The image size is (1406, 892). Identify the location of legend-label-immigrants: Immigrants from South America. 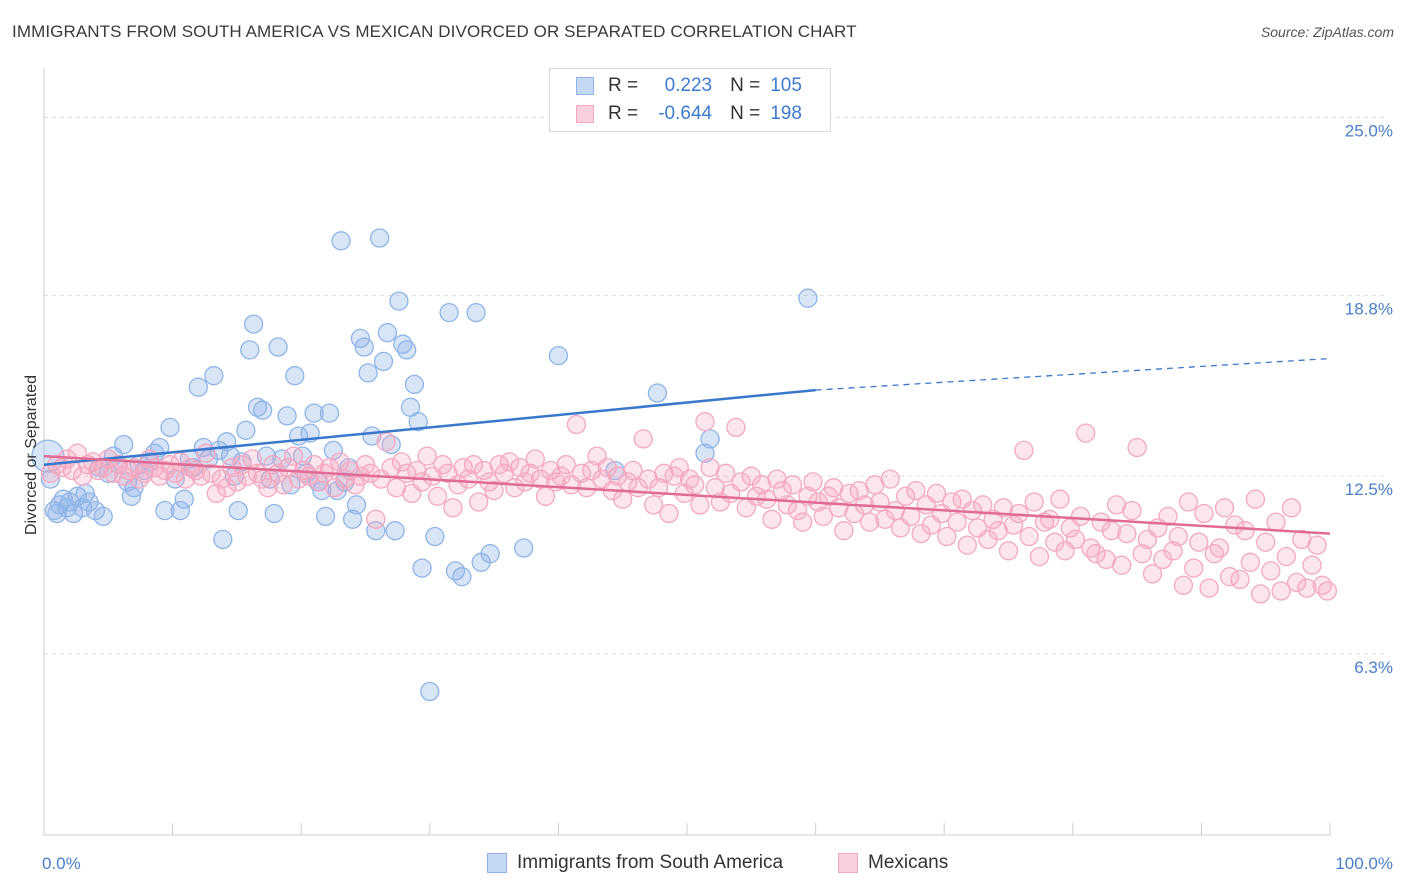
(650, 862).